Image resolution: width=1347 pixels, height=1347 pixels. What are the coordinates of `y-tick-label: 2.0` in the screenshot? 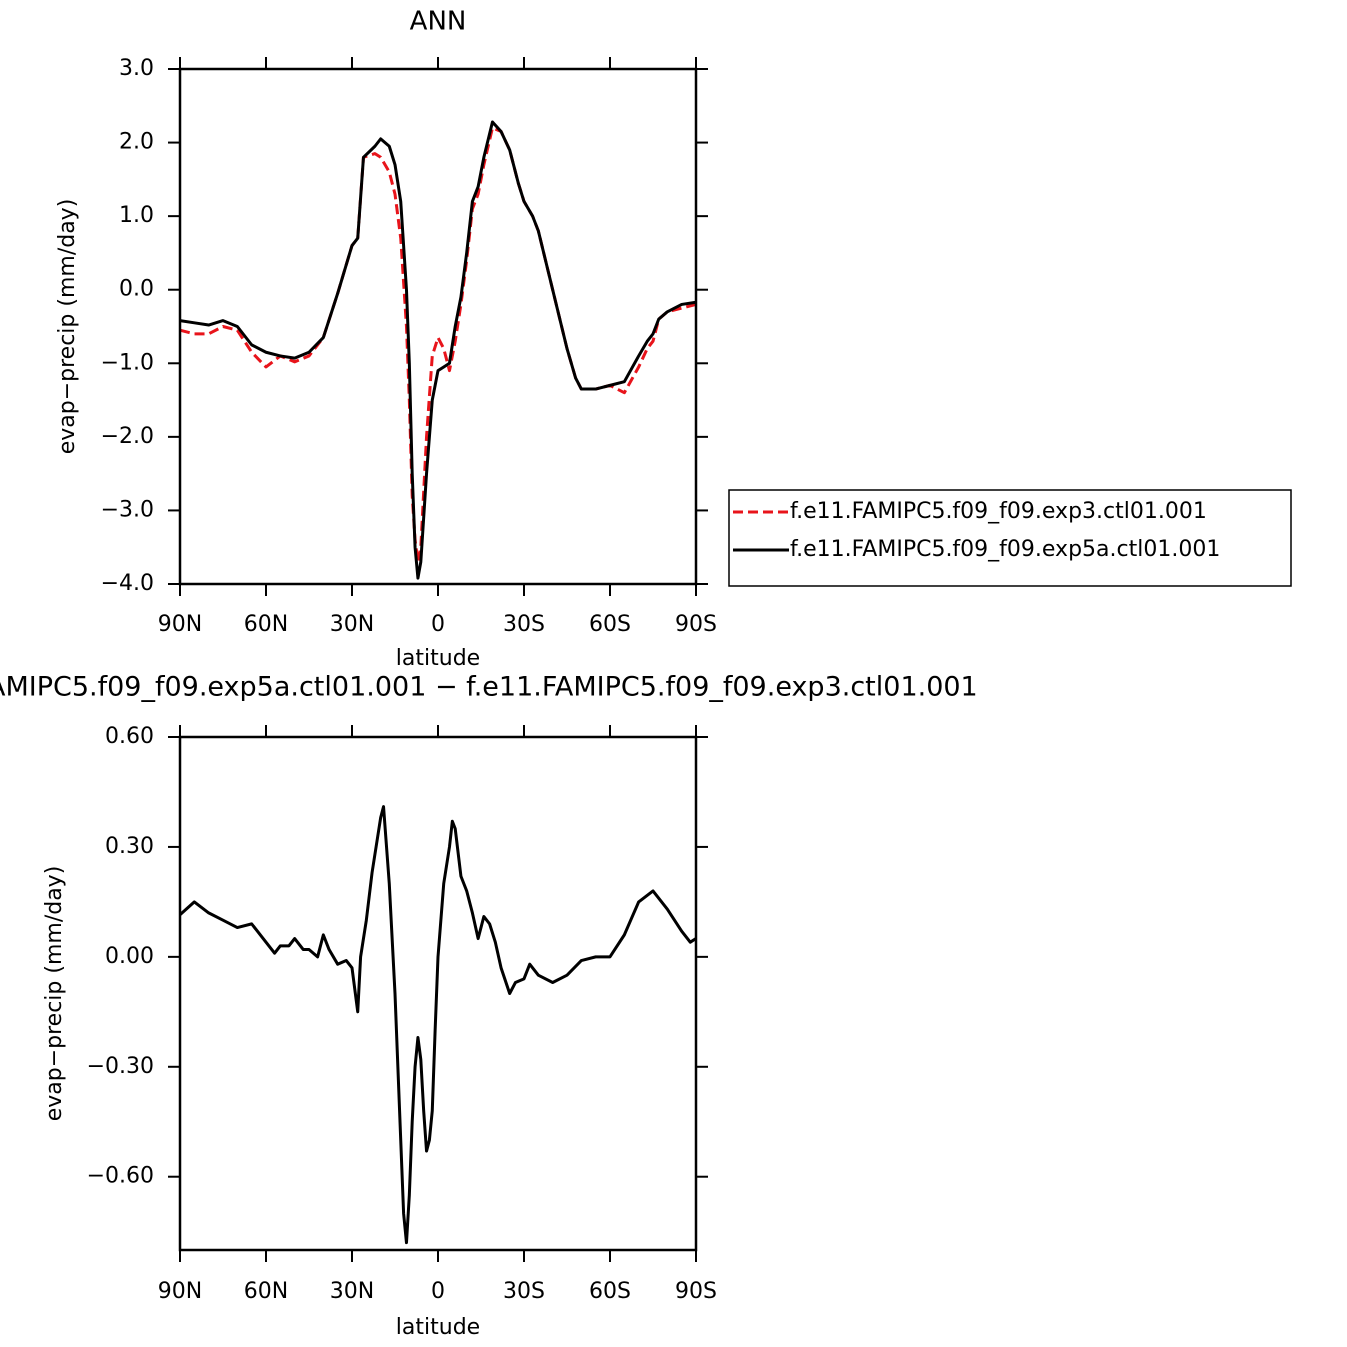 It's located at (136, 142).